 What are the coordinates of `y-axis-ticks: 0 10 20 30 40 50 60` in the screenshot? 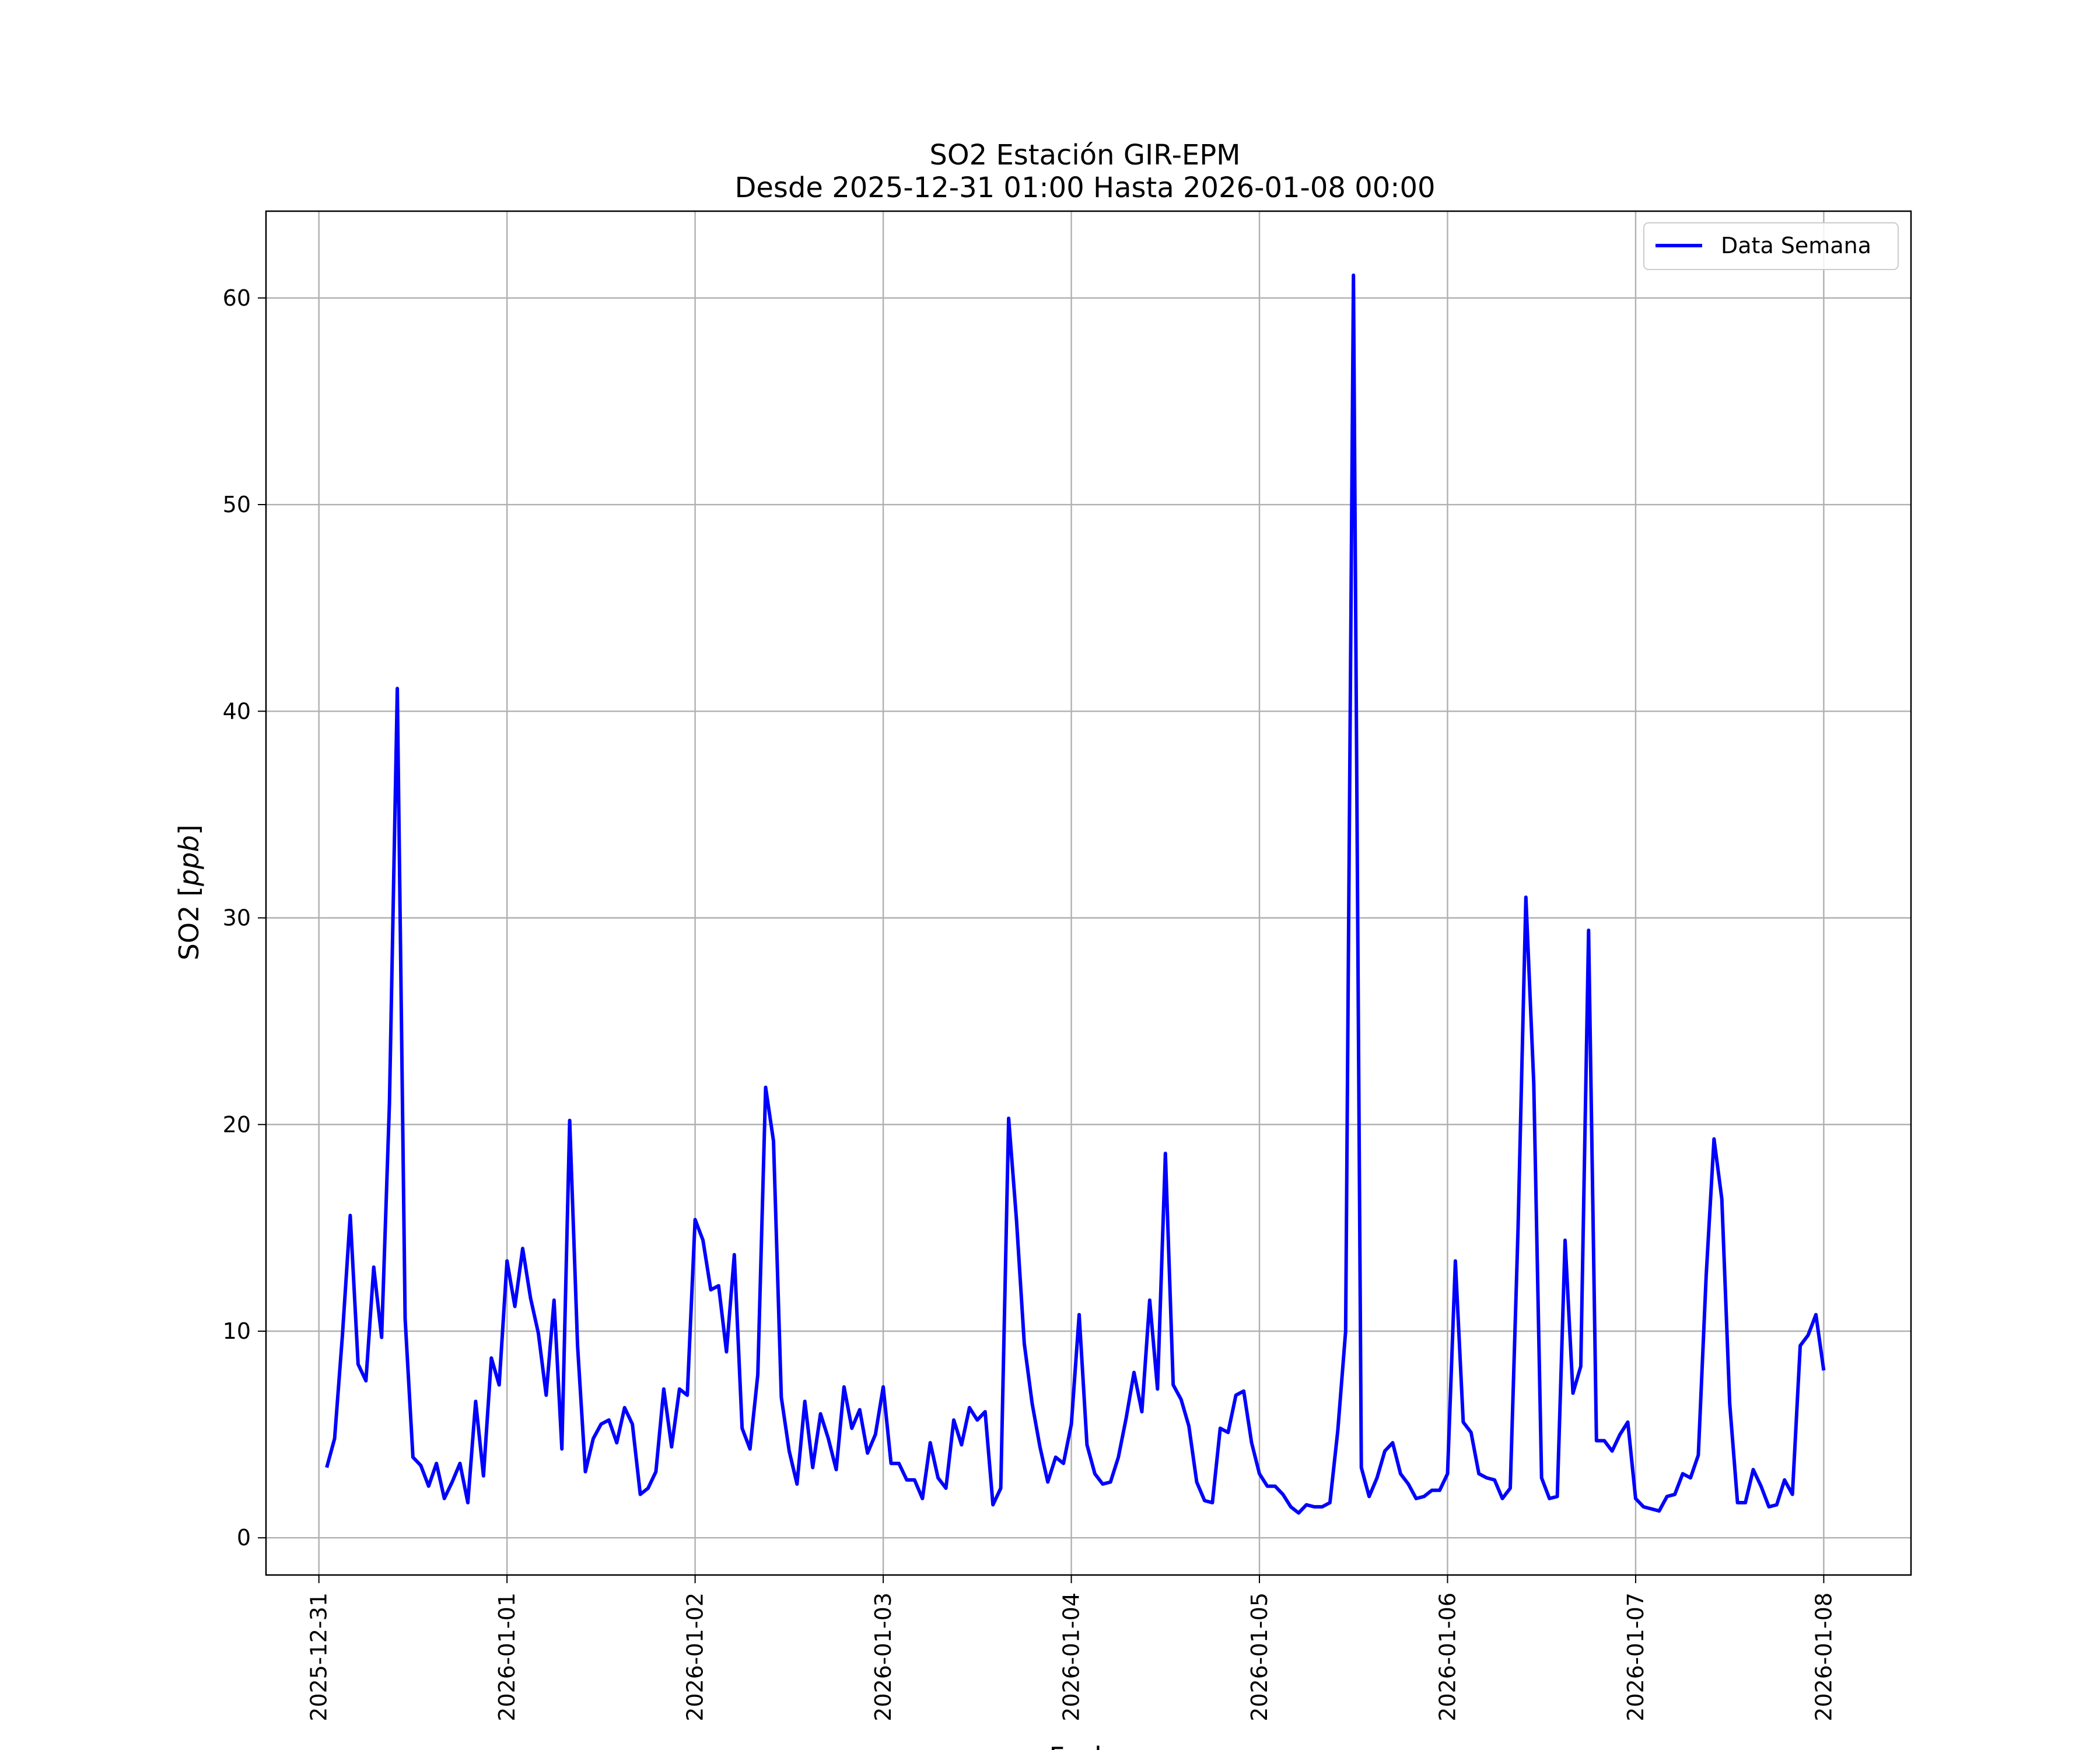 It's located at (244, 917).